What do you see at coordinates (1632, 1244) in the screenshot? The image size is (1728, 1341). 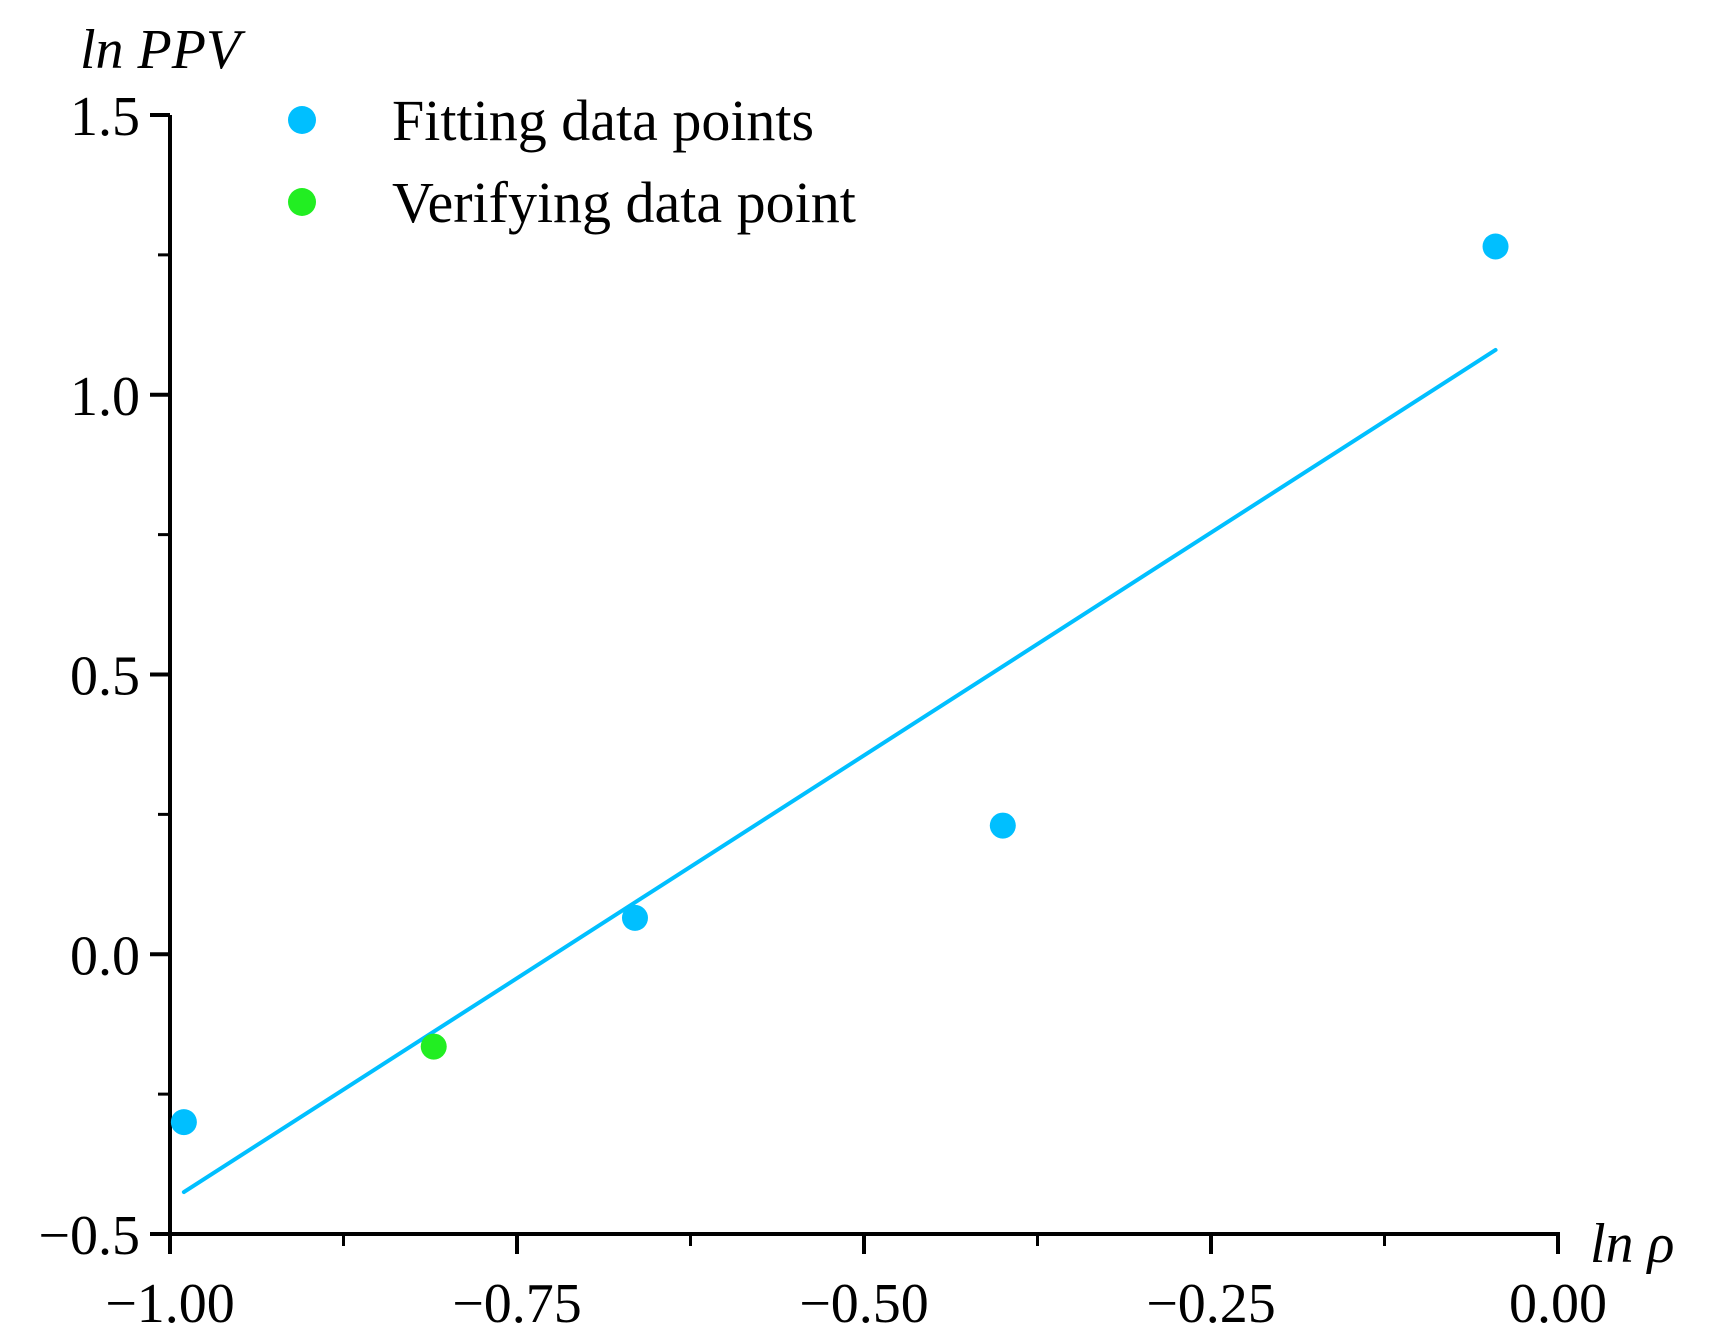 I see `x-axis-title: ln ρ` at bounding box center [1632, 1244].